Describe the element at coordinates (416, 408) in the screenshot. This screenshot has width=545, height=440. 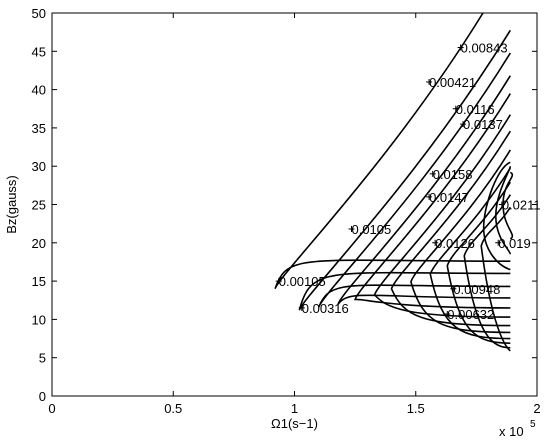
I see `x-tick-label: 1.5` at that location.